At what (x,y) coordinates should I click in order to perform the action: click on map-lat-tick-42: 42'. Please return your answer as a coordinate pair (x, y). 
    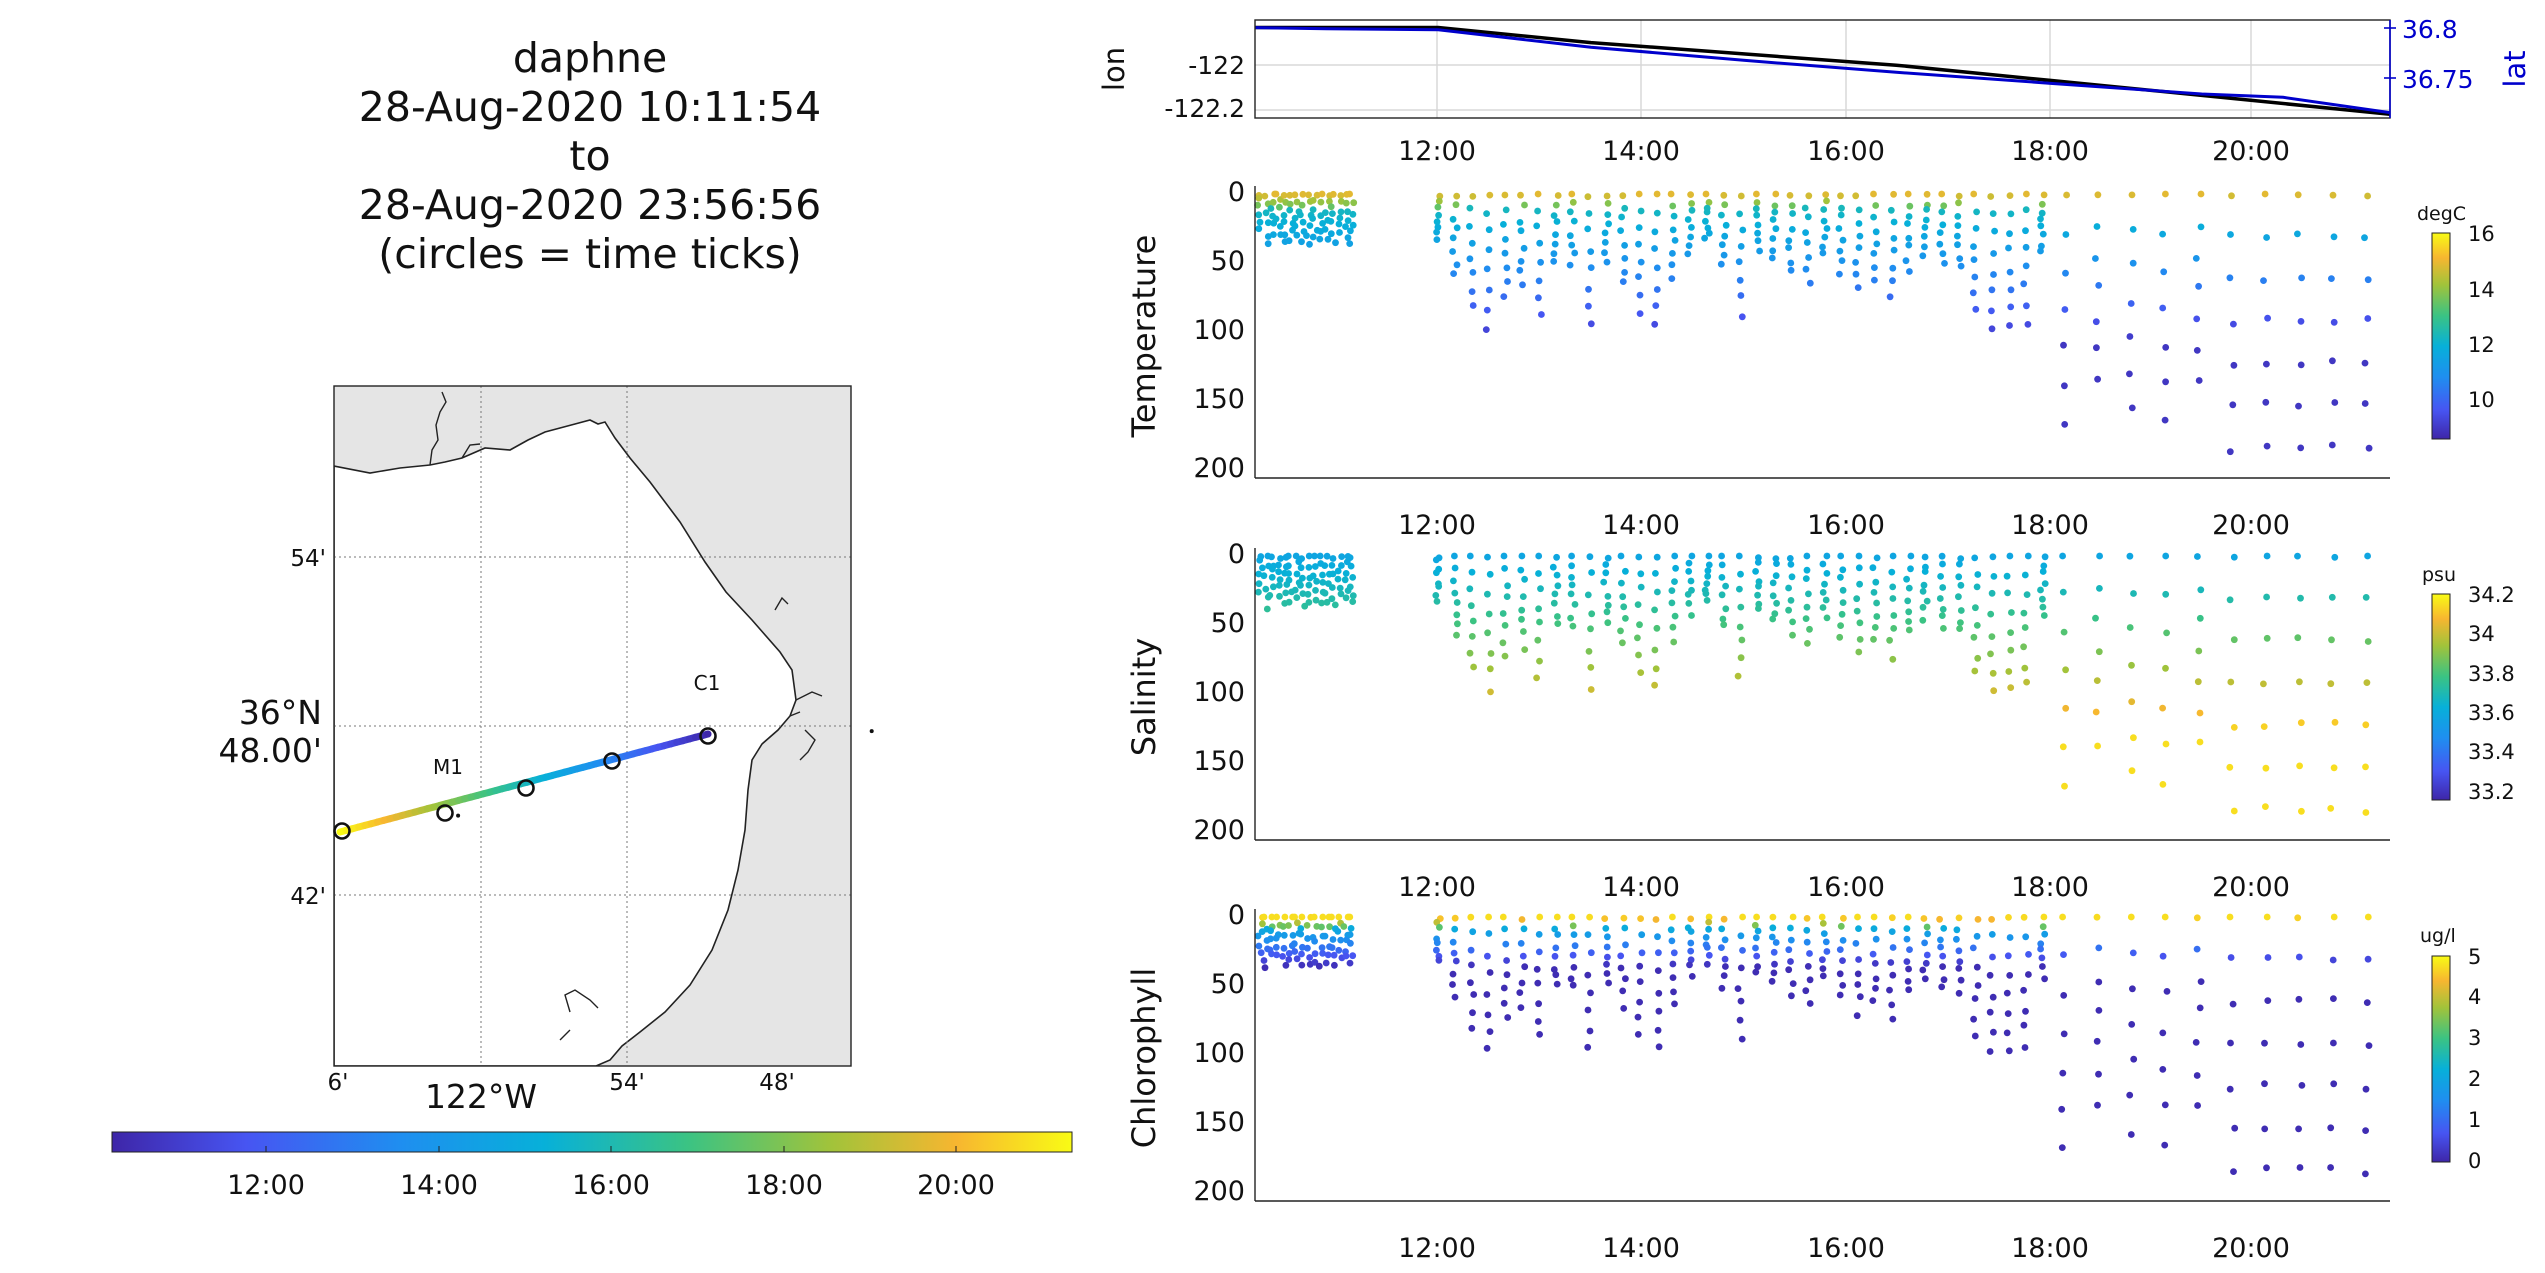
    Looking at the image, I should click on (308, 897).